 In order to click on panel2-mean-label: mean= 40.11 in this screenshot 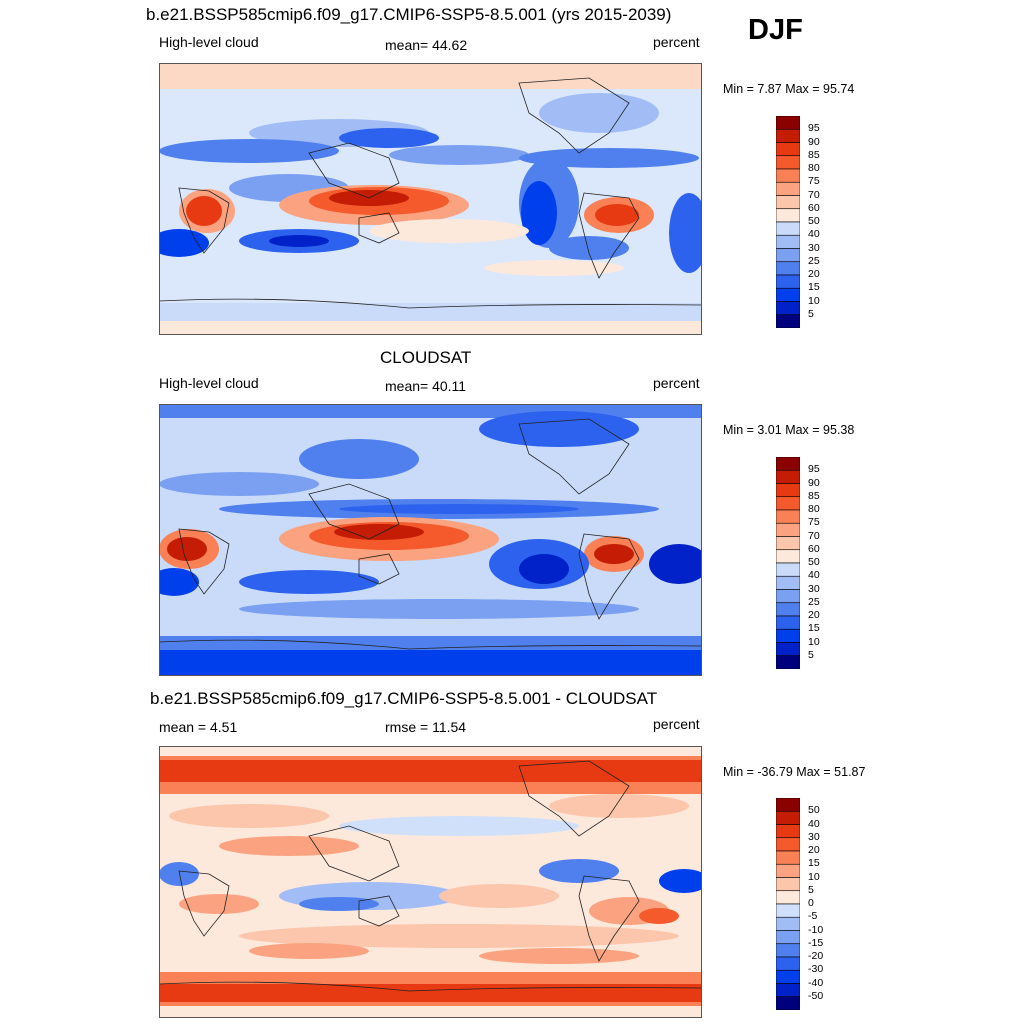, I will do `click(426, 386)`.